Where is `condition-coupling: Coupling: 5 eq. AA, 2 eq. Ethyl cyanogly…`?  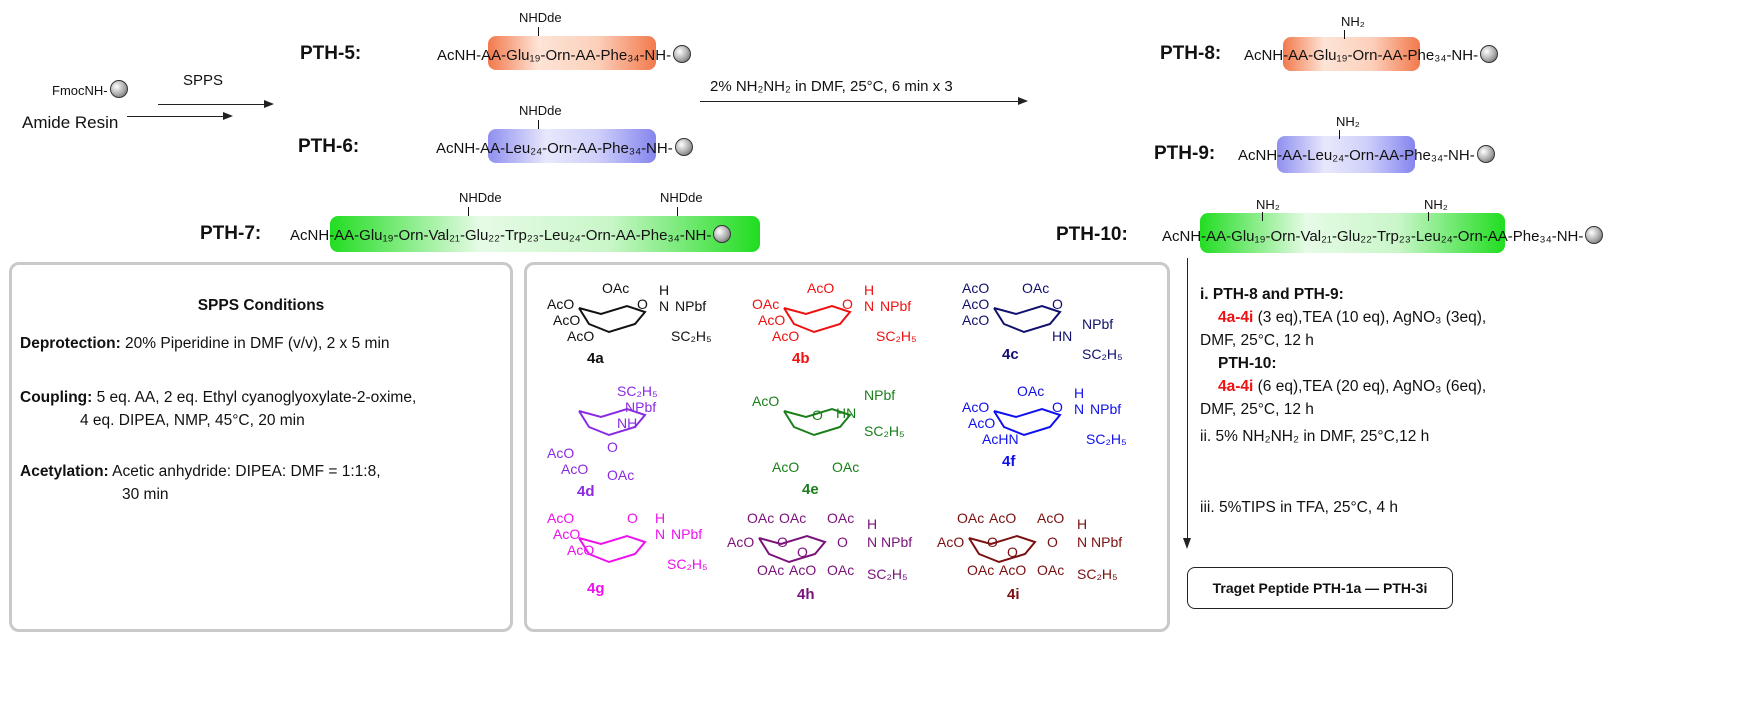 condition-coupling: Coupling: 5 eq. AA, 2 eq. Ethyl cyanogly… is located at coordinates (218, 397).